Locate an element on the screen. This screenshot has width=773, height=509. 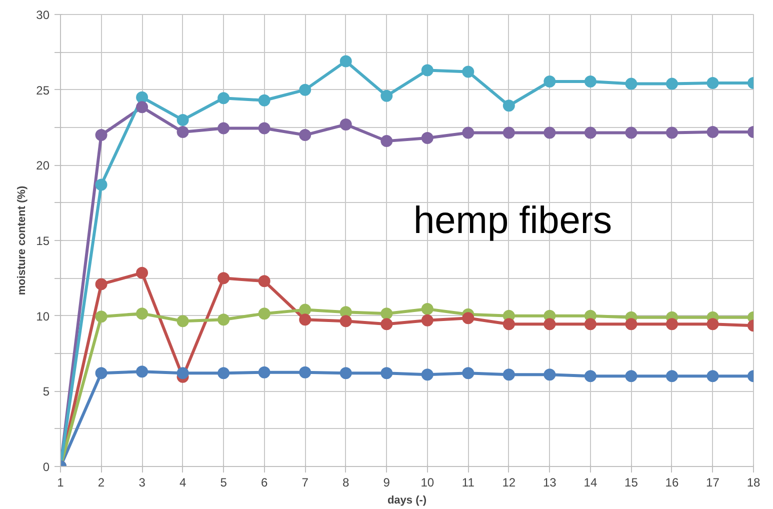
y-tick-label: 30 is located at coordinates (43, 15).